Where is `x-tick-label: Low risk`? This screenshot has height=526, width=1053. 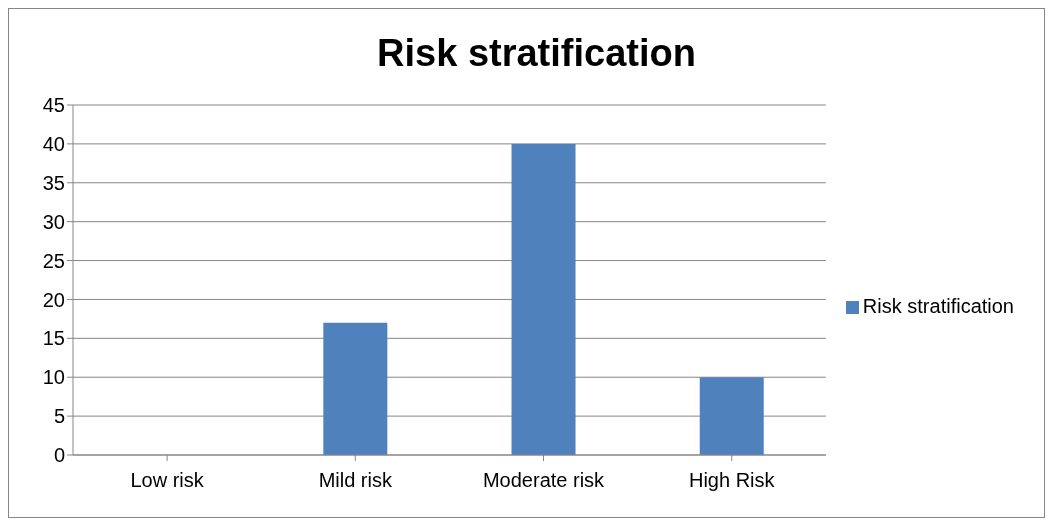
x-tick-label: Low risk is located at coordinates (167, 480).